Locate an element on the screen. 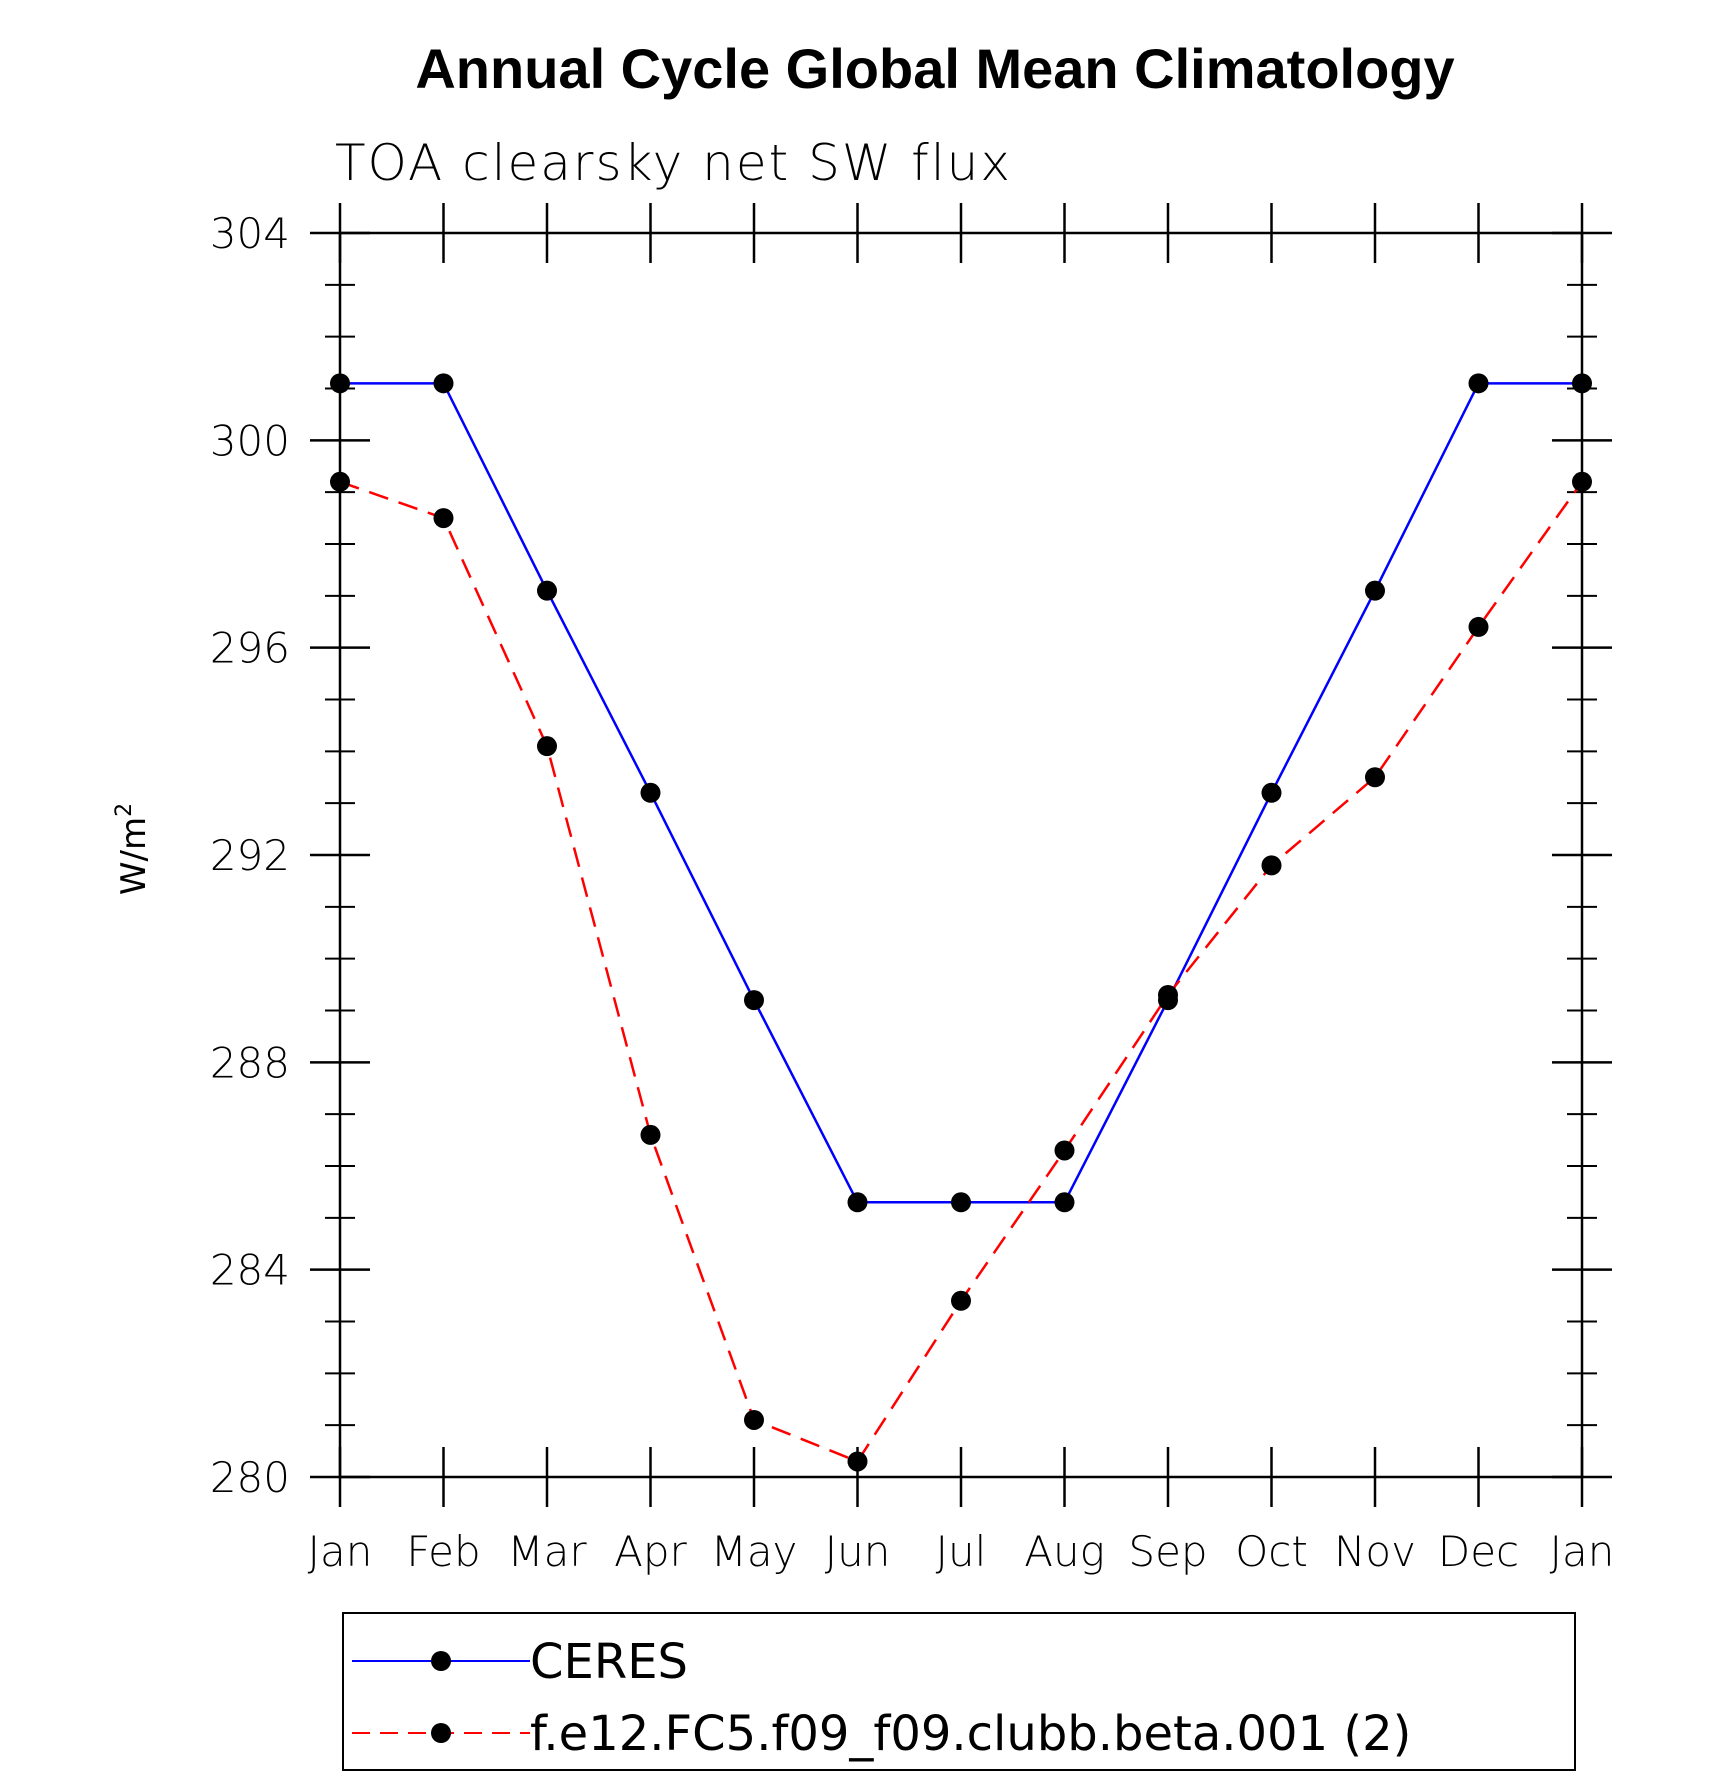  y-tick-label: 304 is located at coordinates (250, 233).